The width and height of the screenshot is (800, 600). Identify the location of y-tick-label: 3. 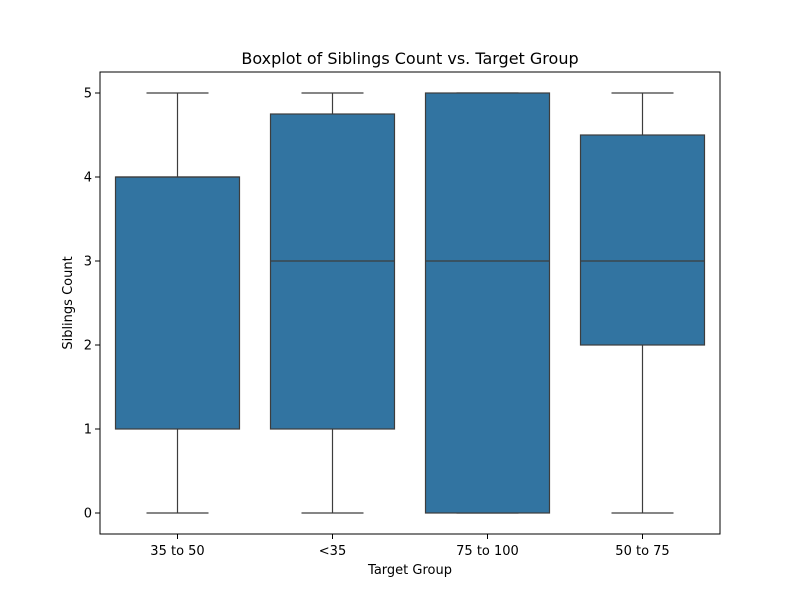
(88, 262).